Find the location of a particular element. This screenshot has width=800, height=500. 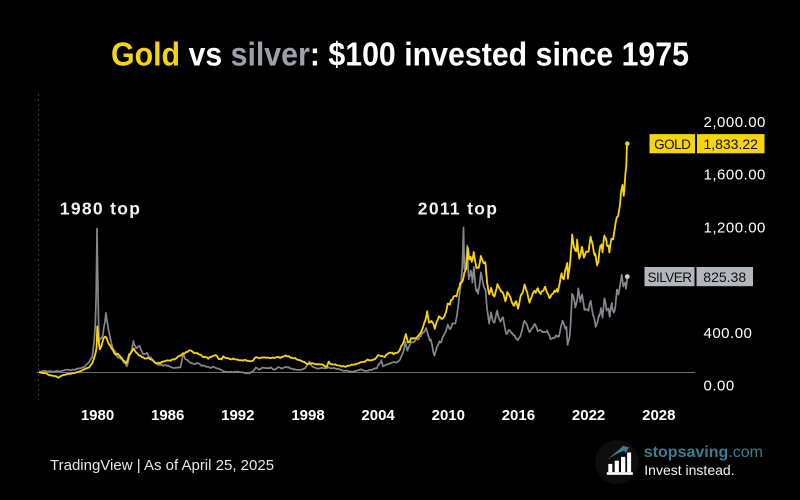

svg-text: 2022 is located at coordinates (588, 415).